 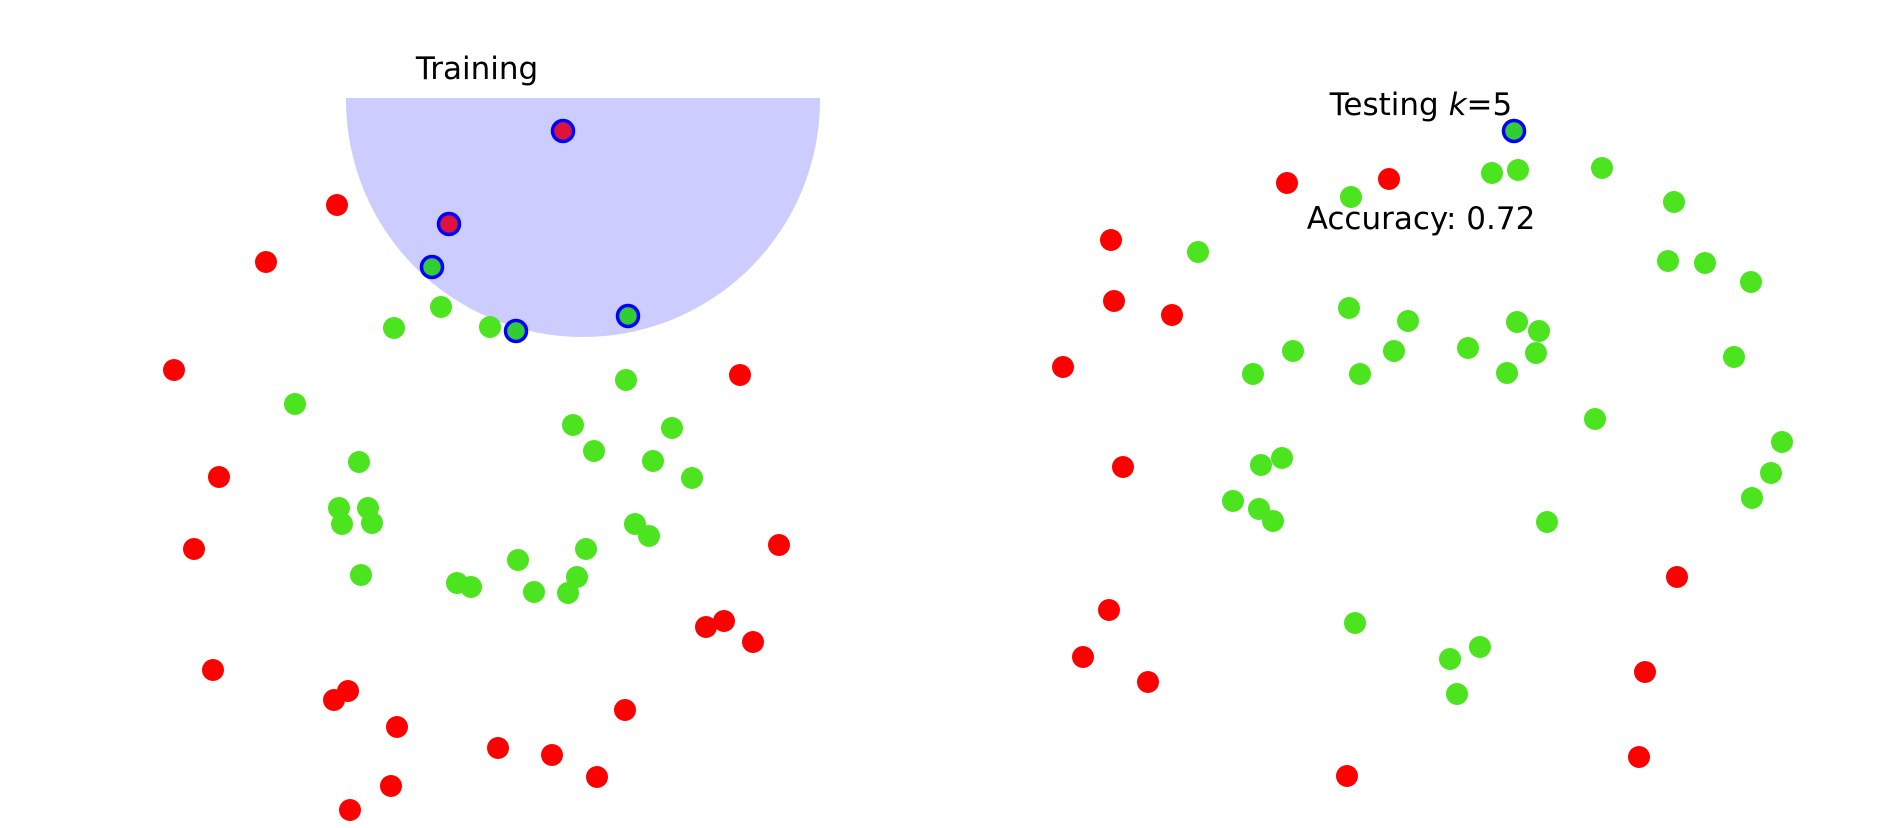 I want to click on right-title-pre: Testing, so click(x=1389, y=105).